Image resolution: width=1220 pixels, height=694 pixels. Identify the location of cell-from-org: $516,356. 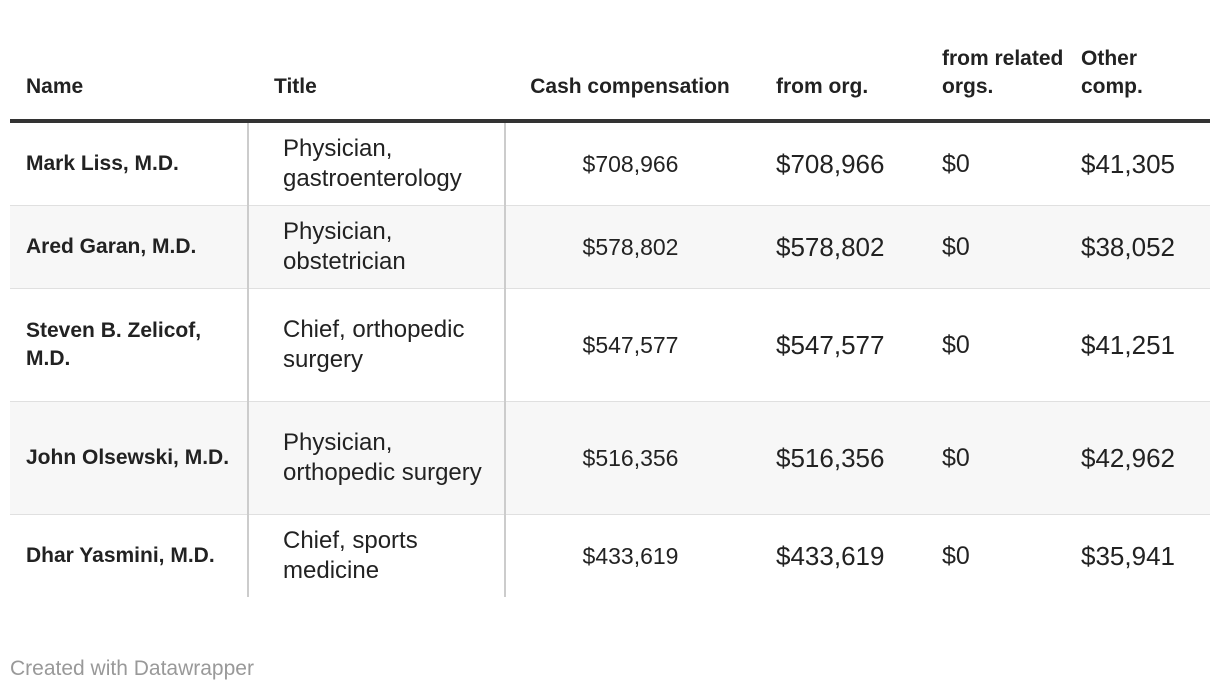
(845, 458).